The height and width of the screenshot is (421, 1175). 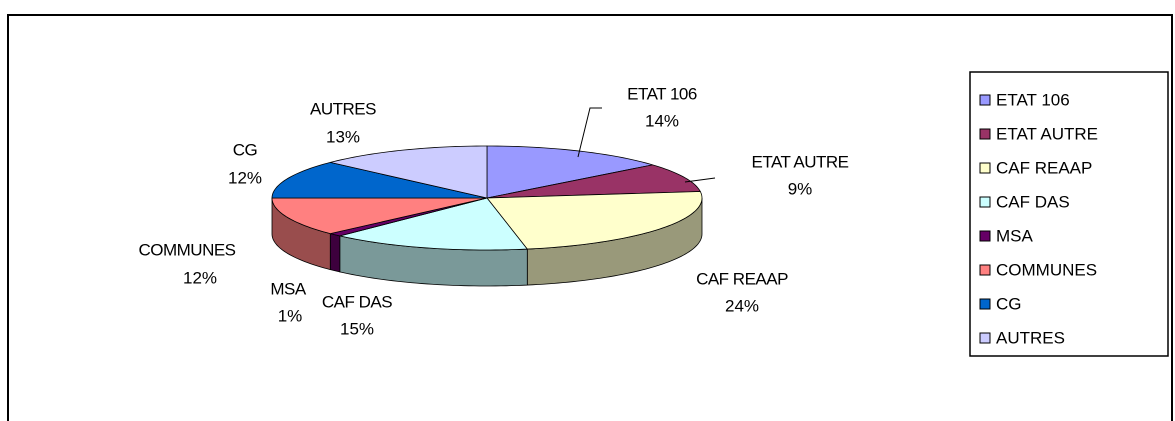 What do you see at coordinates (1009, 303) in the screenshot?
I see `legend-label: CG` at bounding box center [1009, 303].